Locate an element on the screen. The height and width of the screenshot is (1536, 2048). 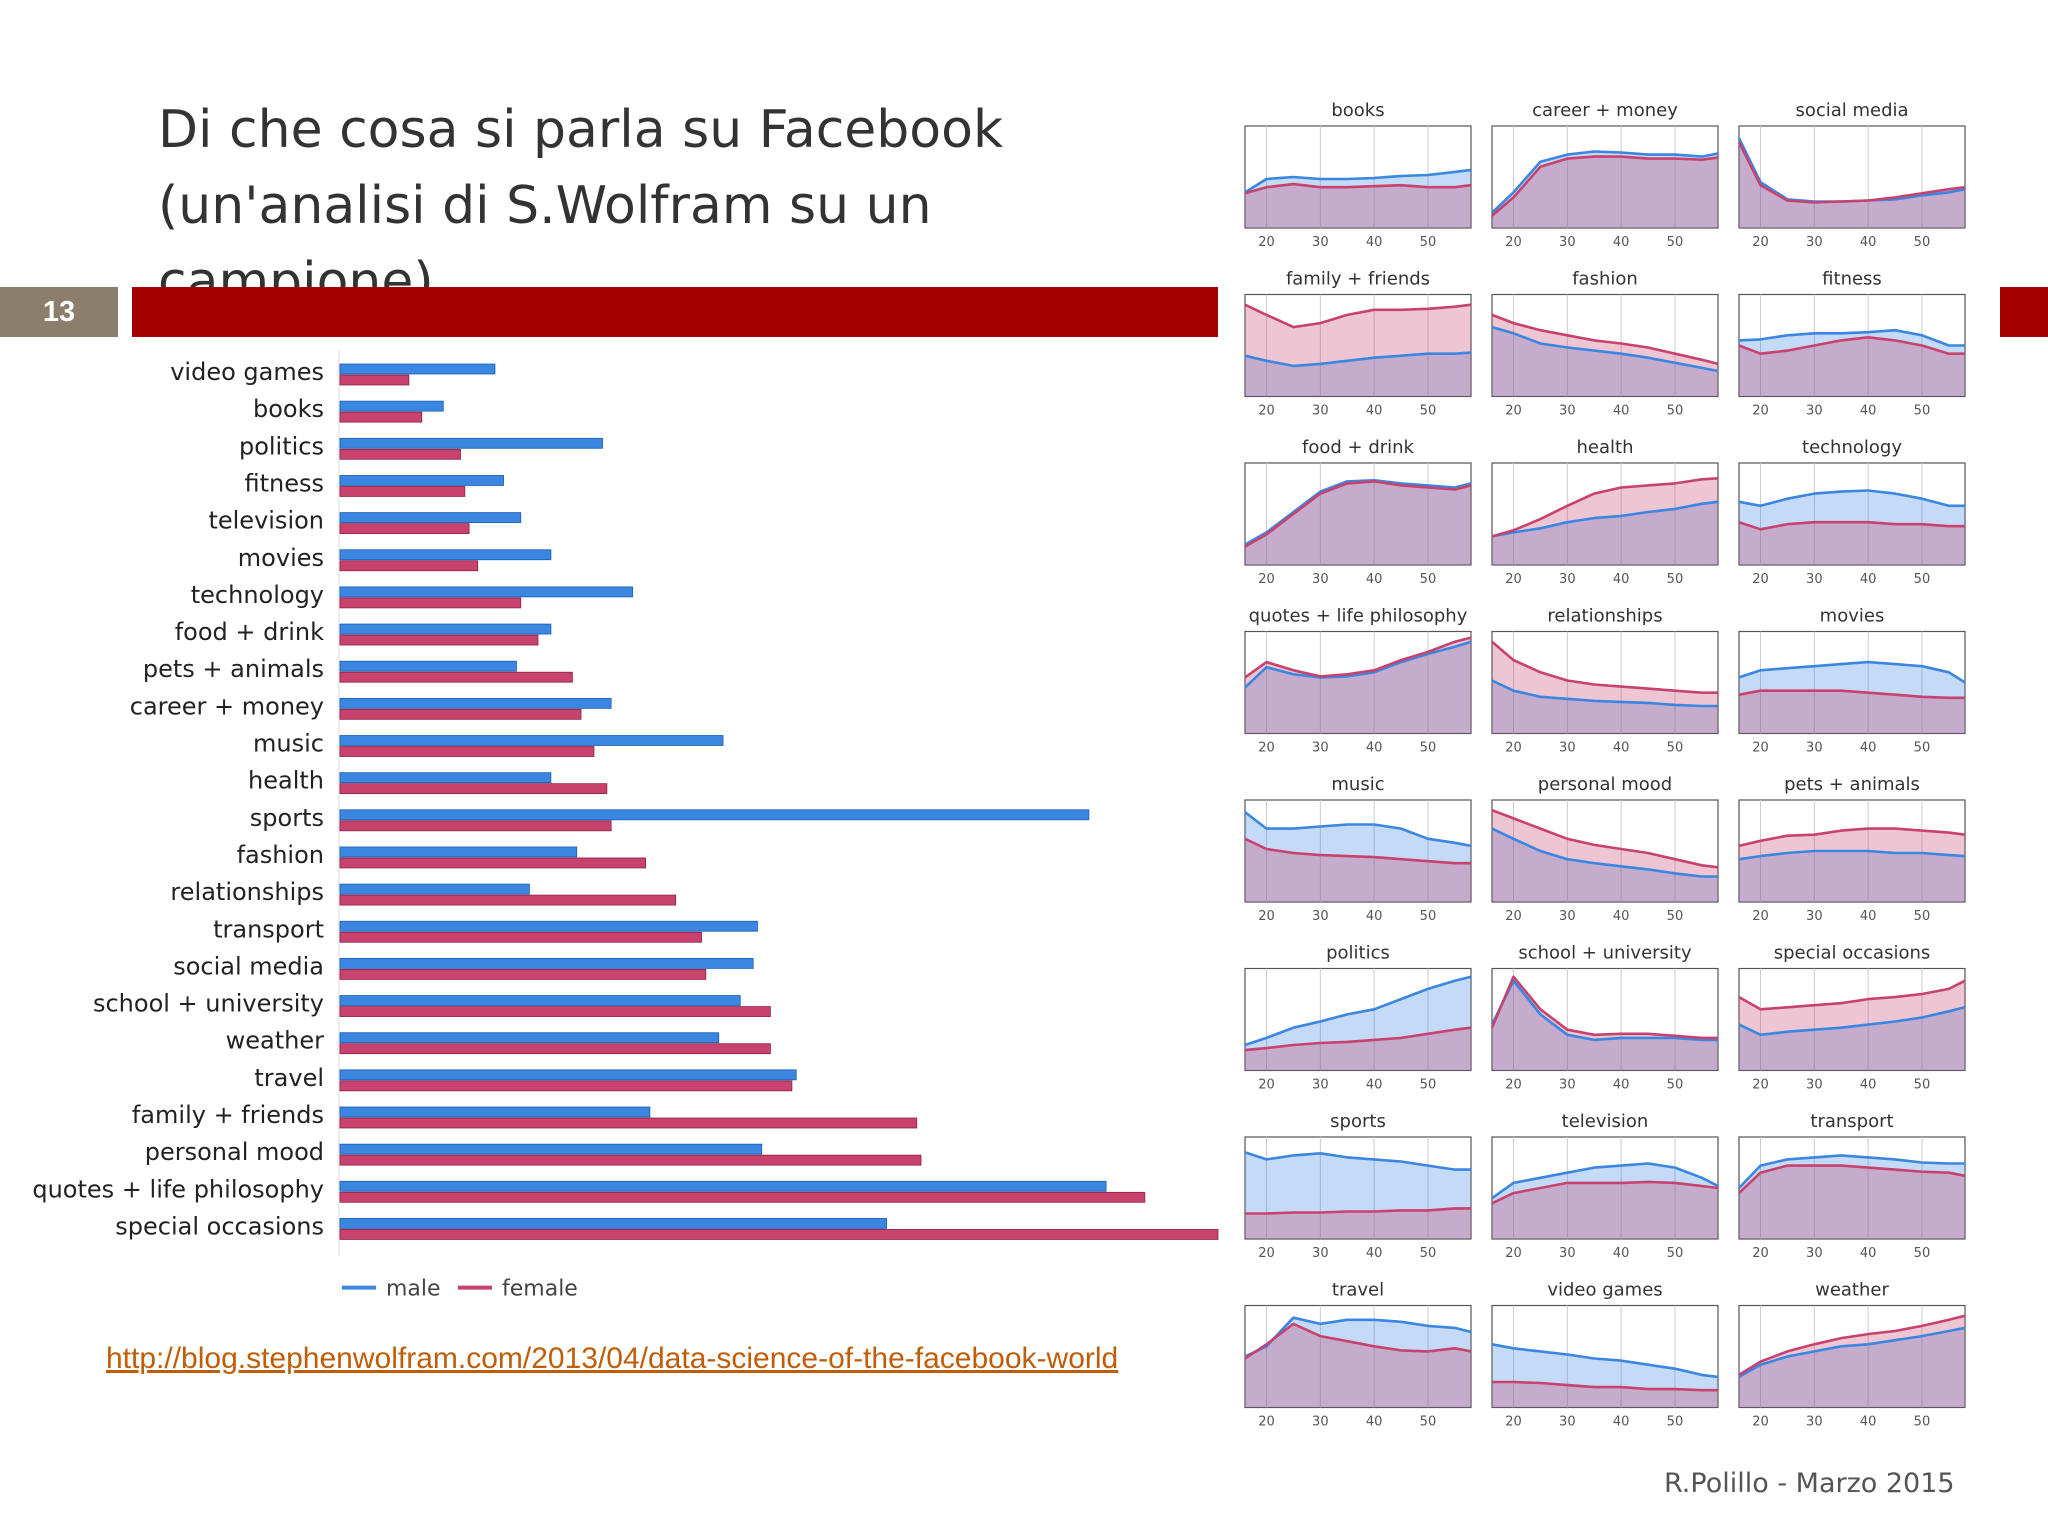
panel-tick-movies-30: 30 is located at coordinates (1814, 748).